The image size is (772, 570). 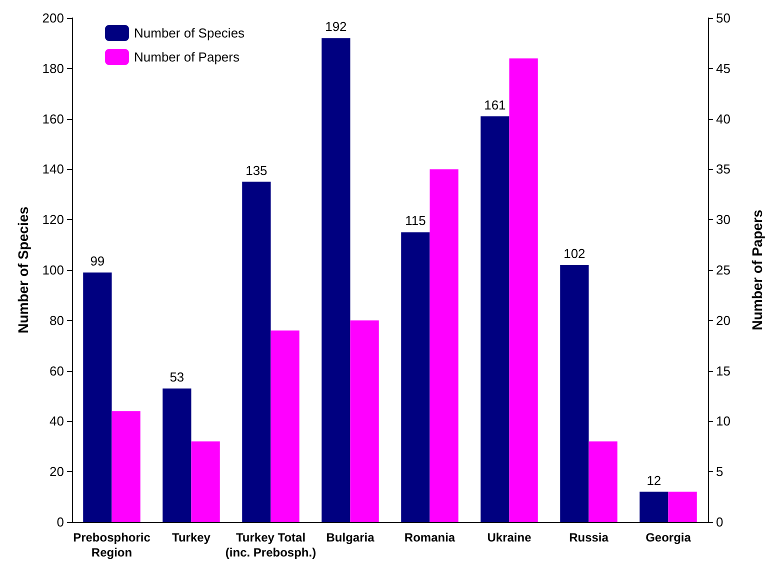 What do you see at coordinates (57, 472) in the screenshot?
I see `y-tick-label: 20` at bounding box center [57, 472].